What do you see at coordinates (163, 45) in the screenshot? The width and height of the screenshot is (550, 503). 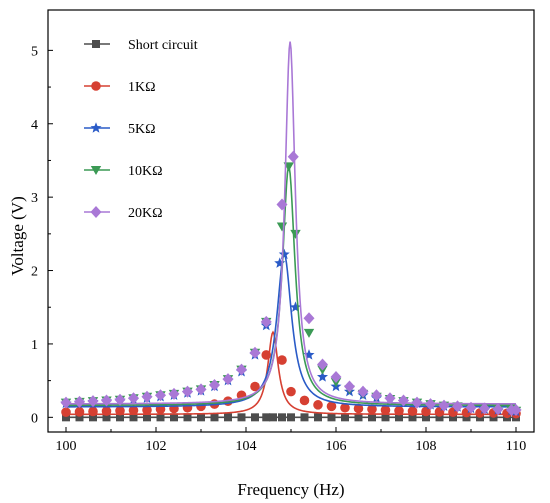 I see `legend-label: Short circuit` at bounding box center [163, 45].